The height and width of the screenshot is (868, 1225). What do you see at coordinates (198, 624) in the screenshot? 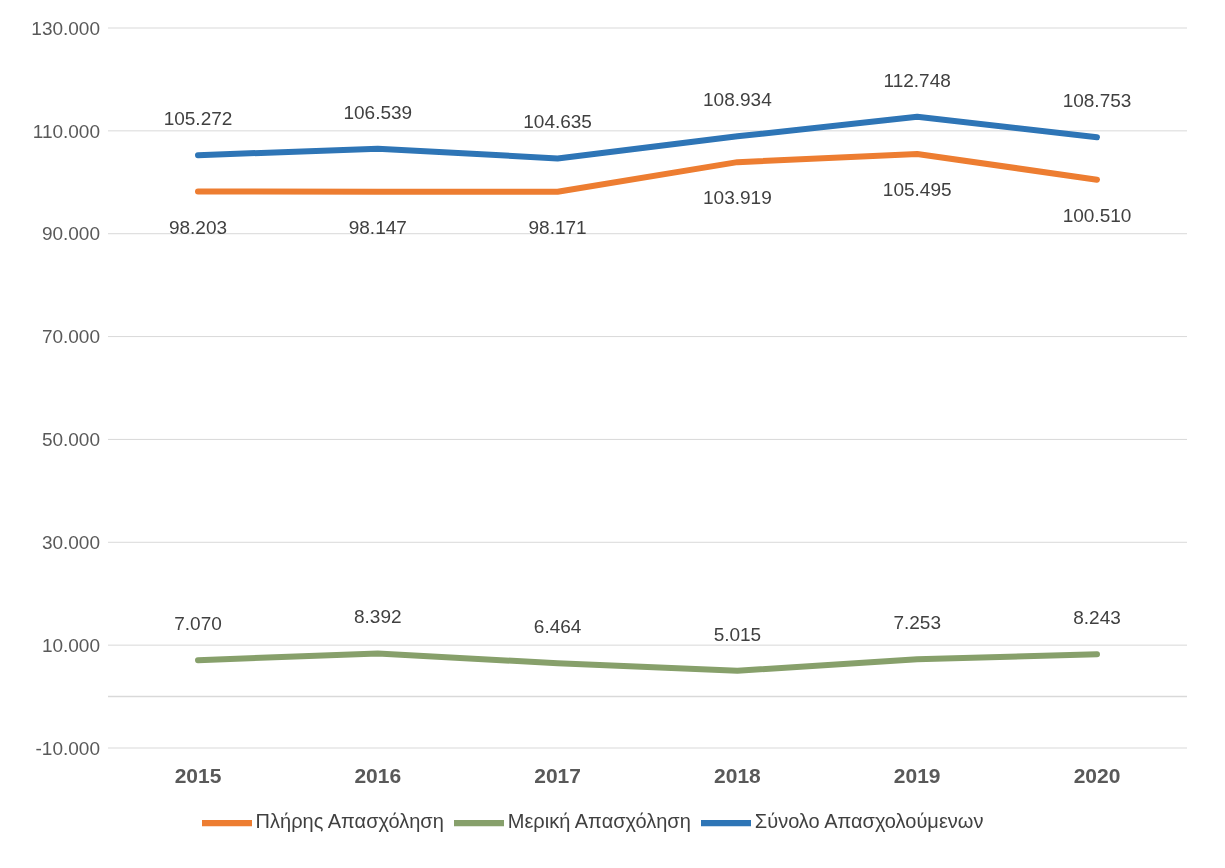
I see `data-label: 7.070` at bounding box center [198, 624].